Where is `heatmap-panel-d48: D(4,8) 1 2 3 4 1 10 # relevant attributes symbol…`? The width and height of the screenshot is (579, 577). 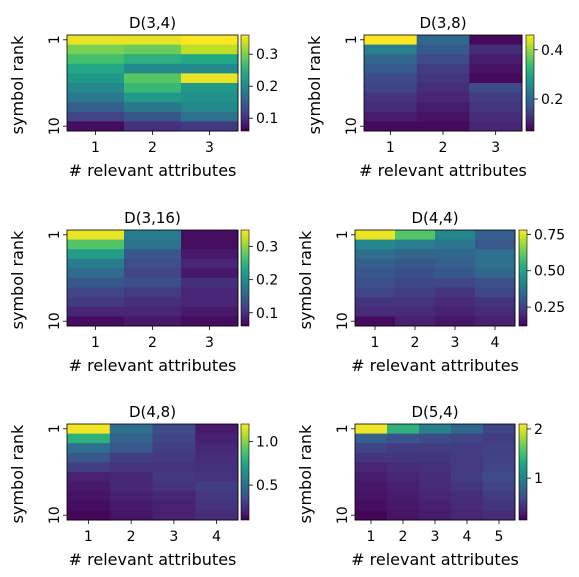 heatmap-panel-d48: D(4,8) 1 2 3 4 1 10 # relevant attributes symbol… is located at coordinates (143, 486).